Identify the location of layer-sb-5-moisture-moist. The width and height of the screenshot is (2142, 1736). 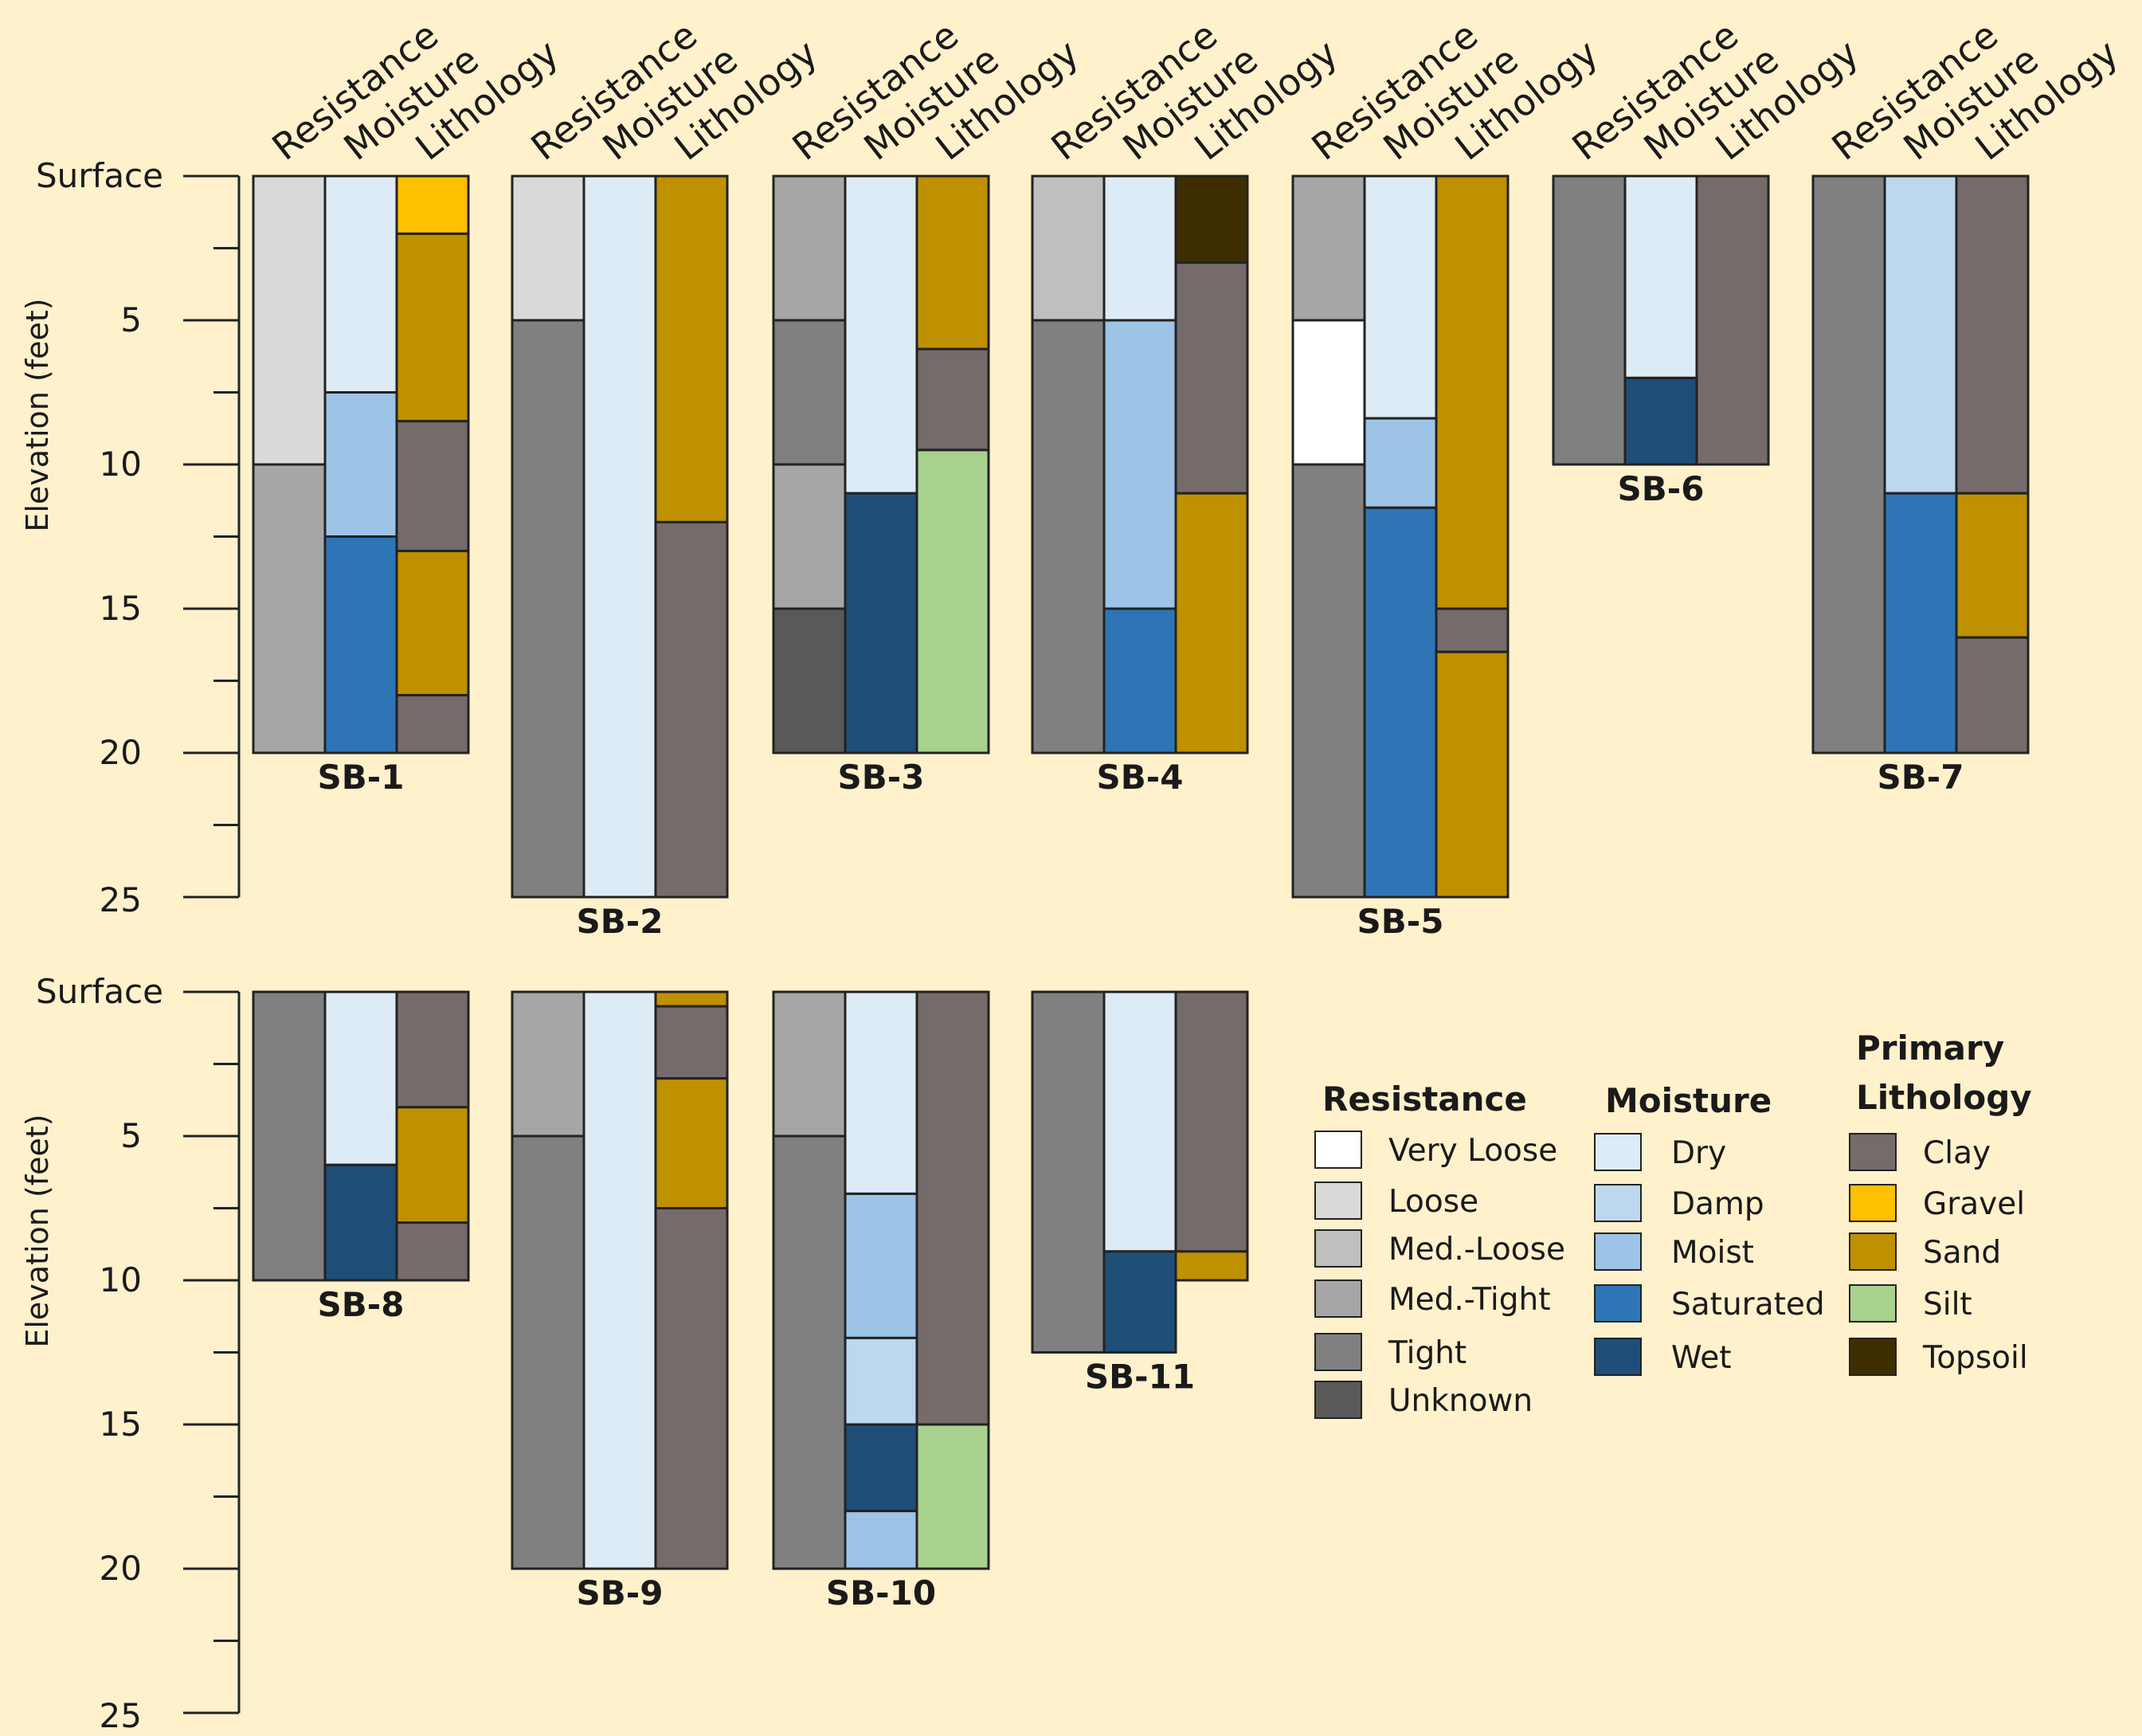
(1400, 463).